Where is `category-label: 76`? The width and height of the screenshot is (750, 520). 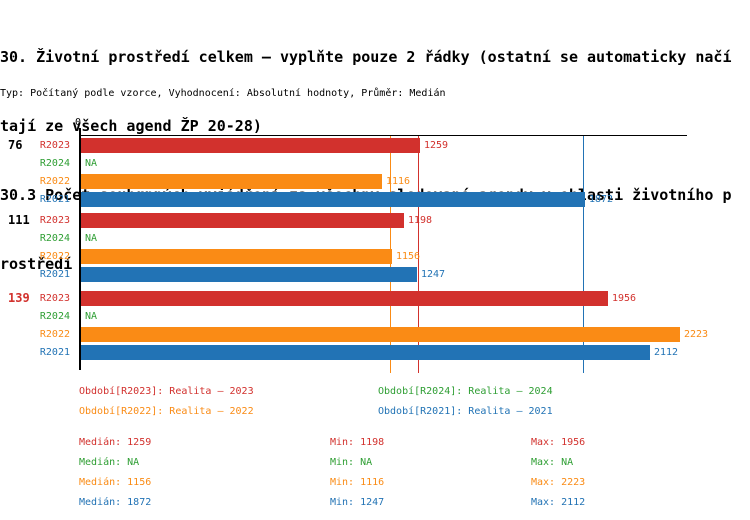 category-label: 76 is located at coordinates (15, 145).